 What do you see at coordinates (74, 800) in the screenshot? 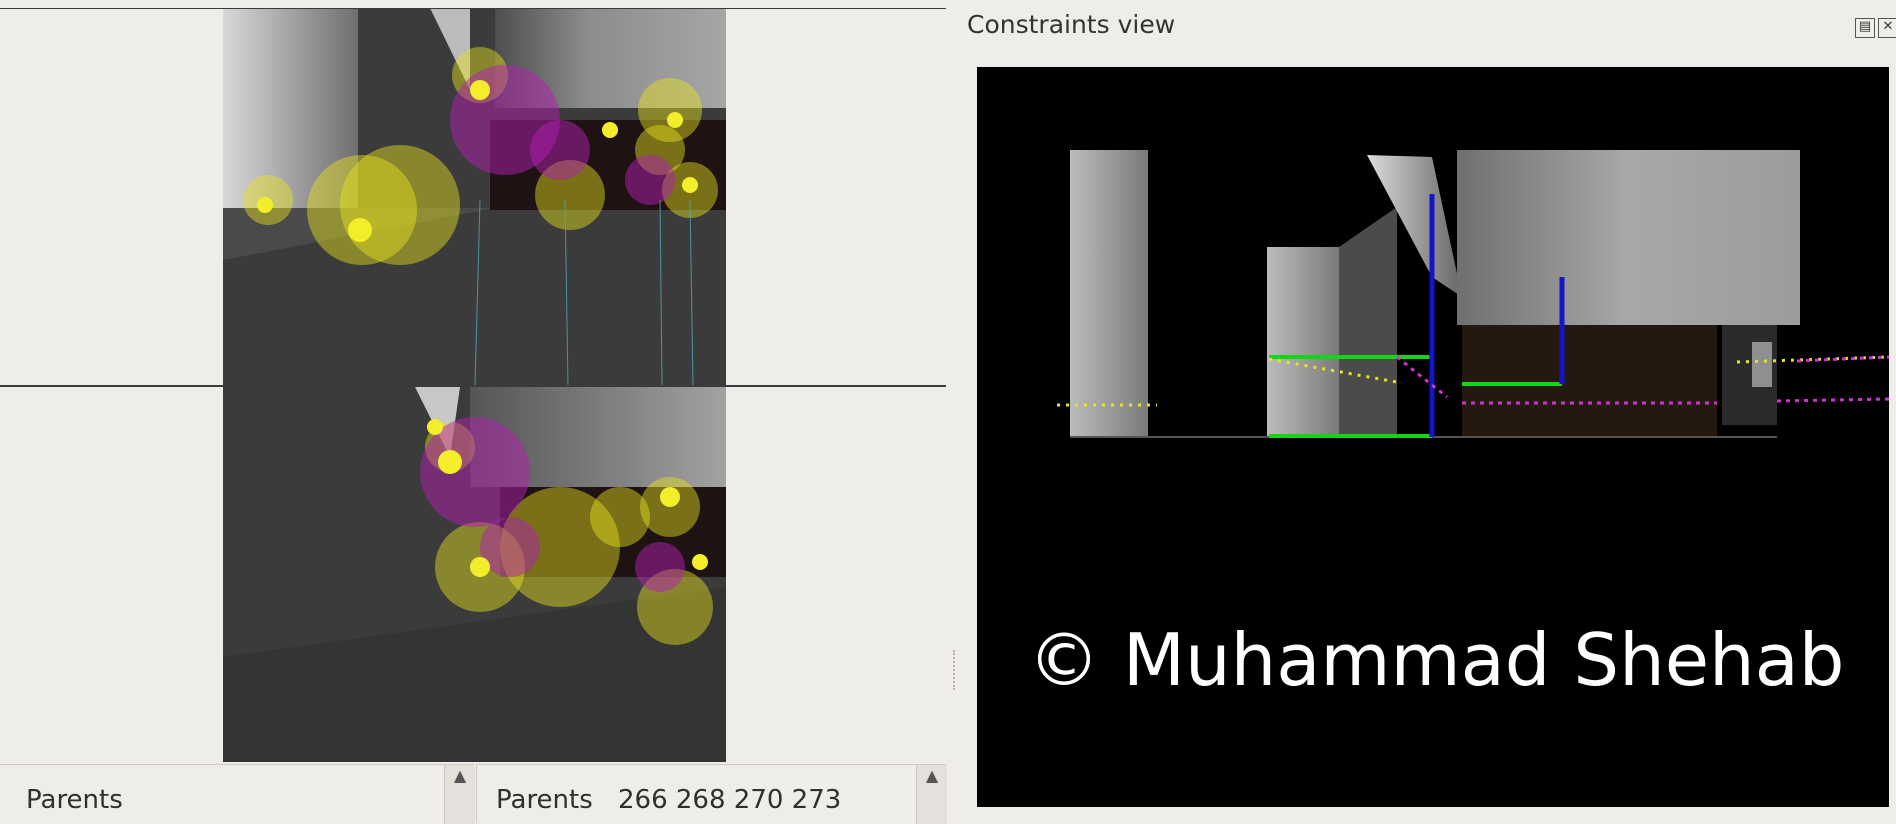
I see `parents-label-left: Parents` at bounding box center [74, 800].